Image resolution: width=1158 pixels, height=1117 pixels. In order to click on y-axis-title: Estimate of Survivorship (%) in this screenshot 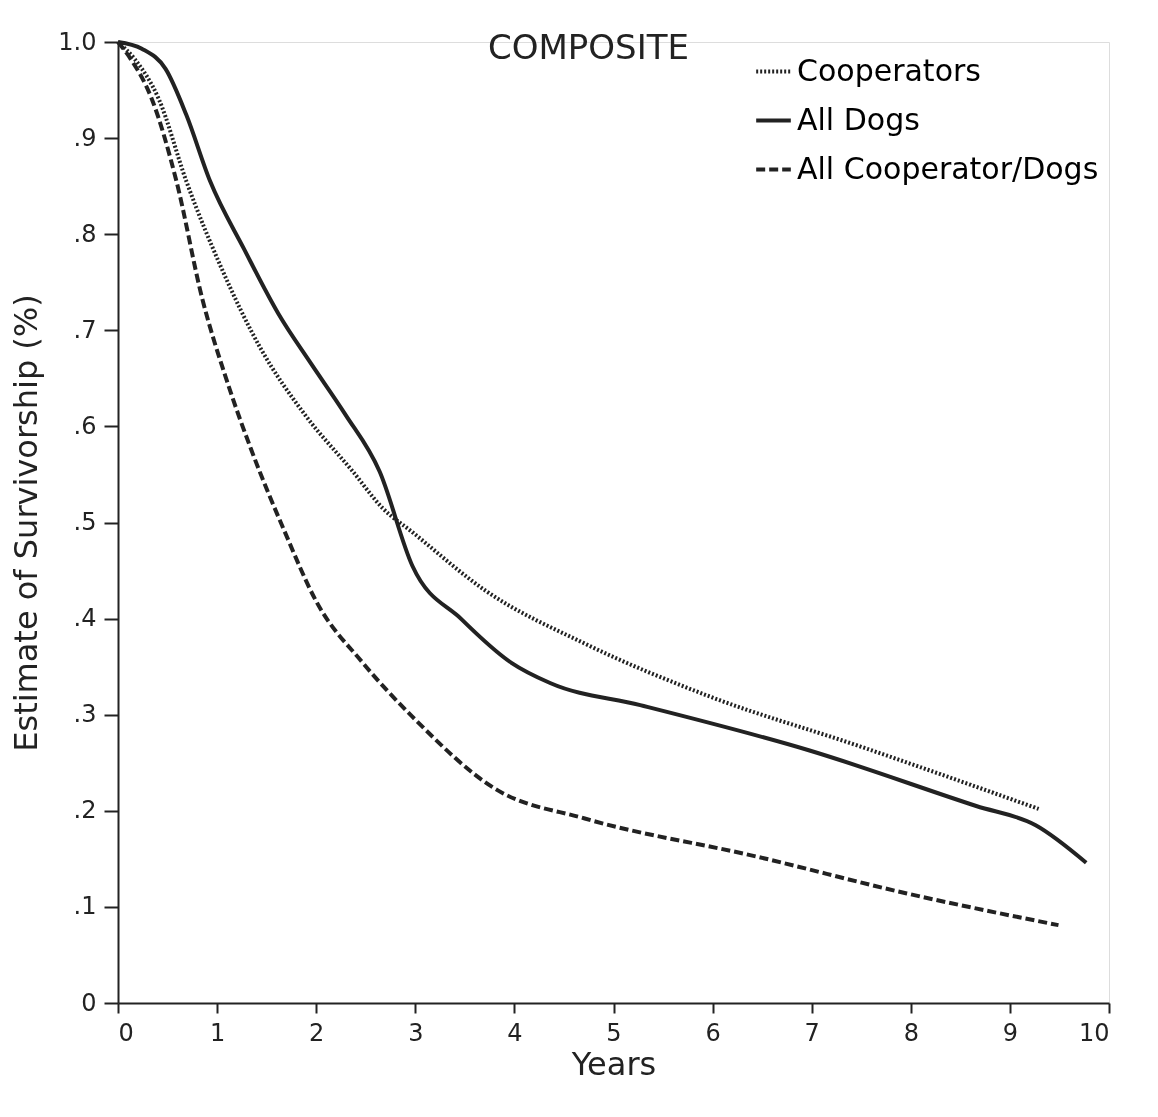, I will do `click(26, 523)`.